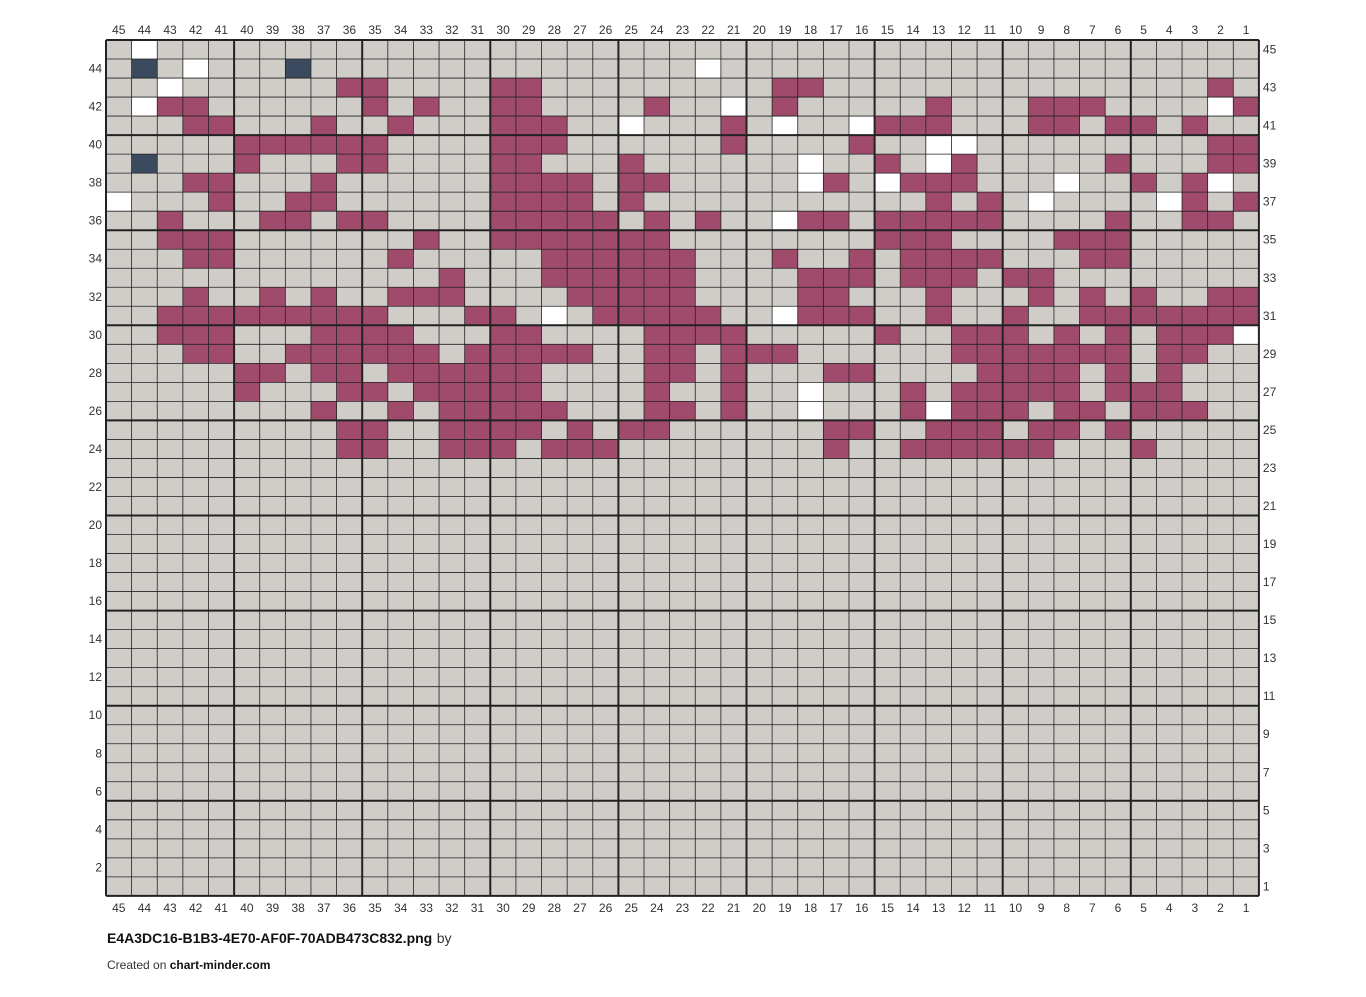 Image resolution: width=1366 pixels, height=997 pixels. I want to click on column-number-top: 4, so click(1169, 30).